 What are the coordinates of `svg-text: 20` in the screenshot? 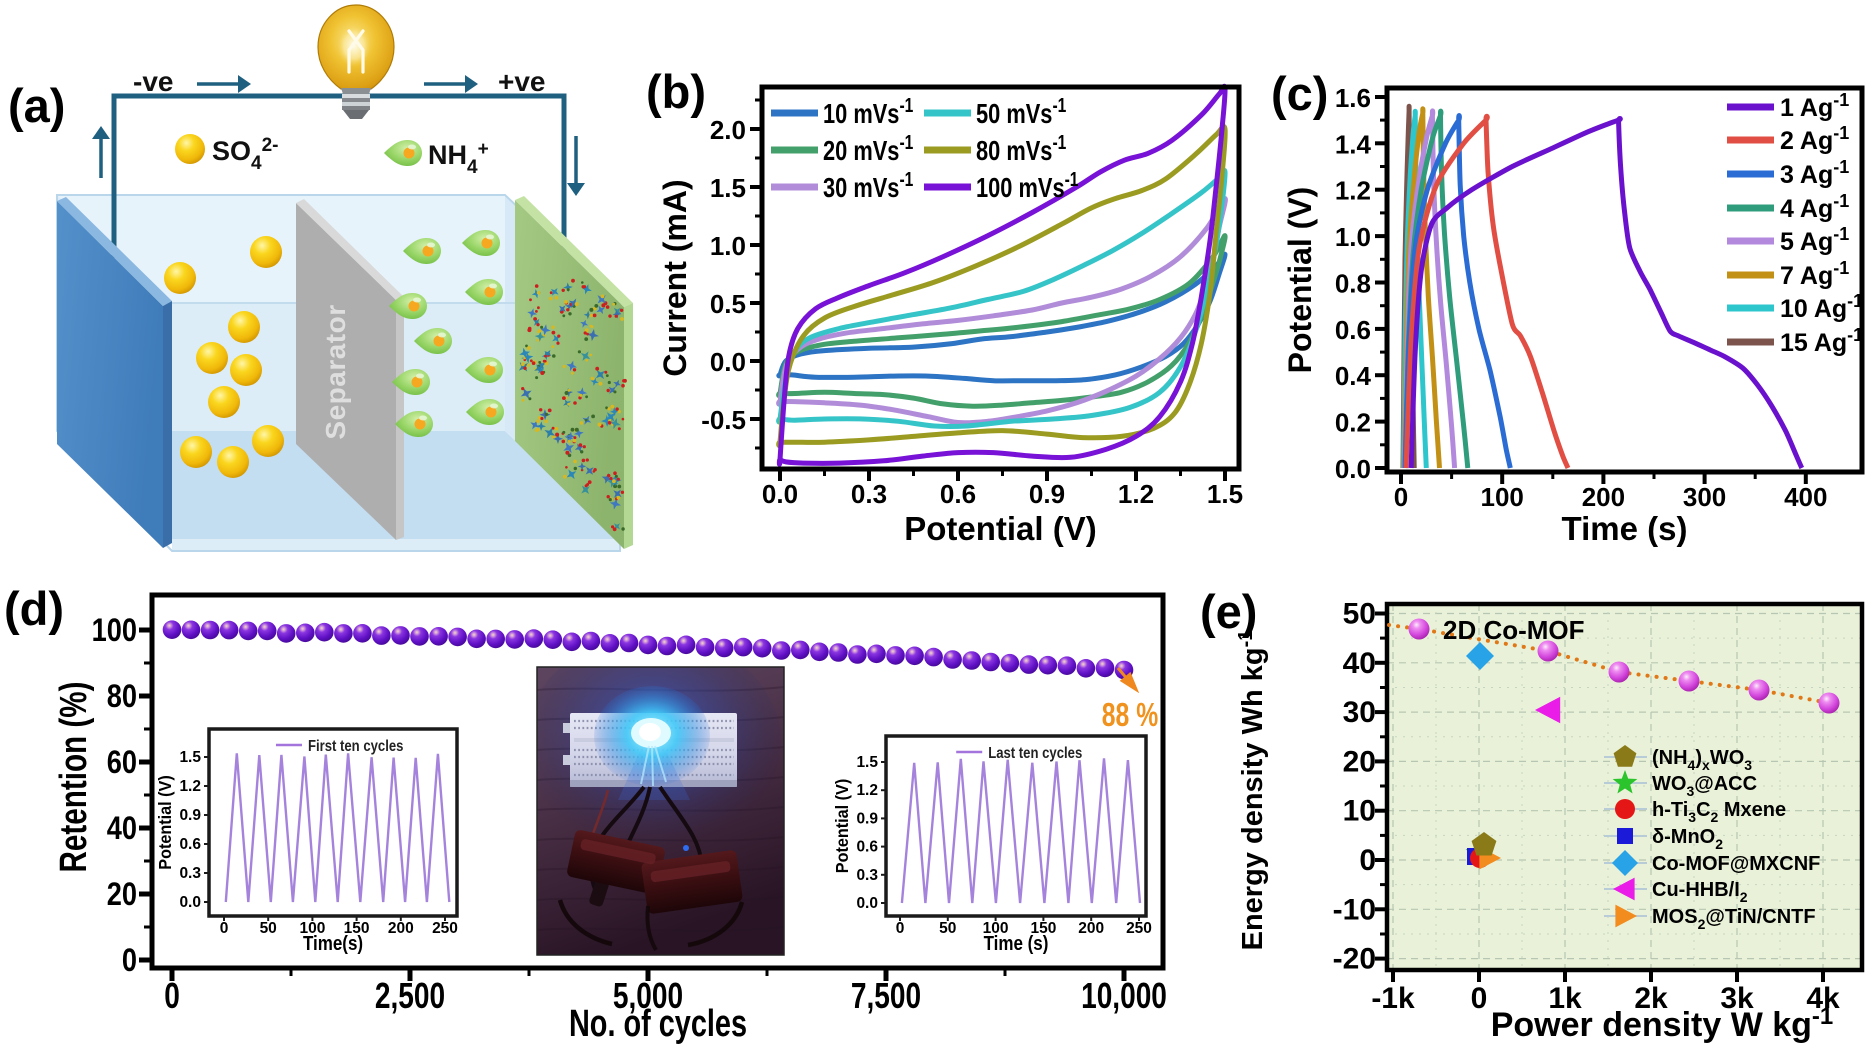 It's located at (1359, 761).